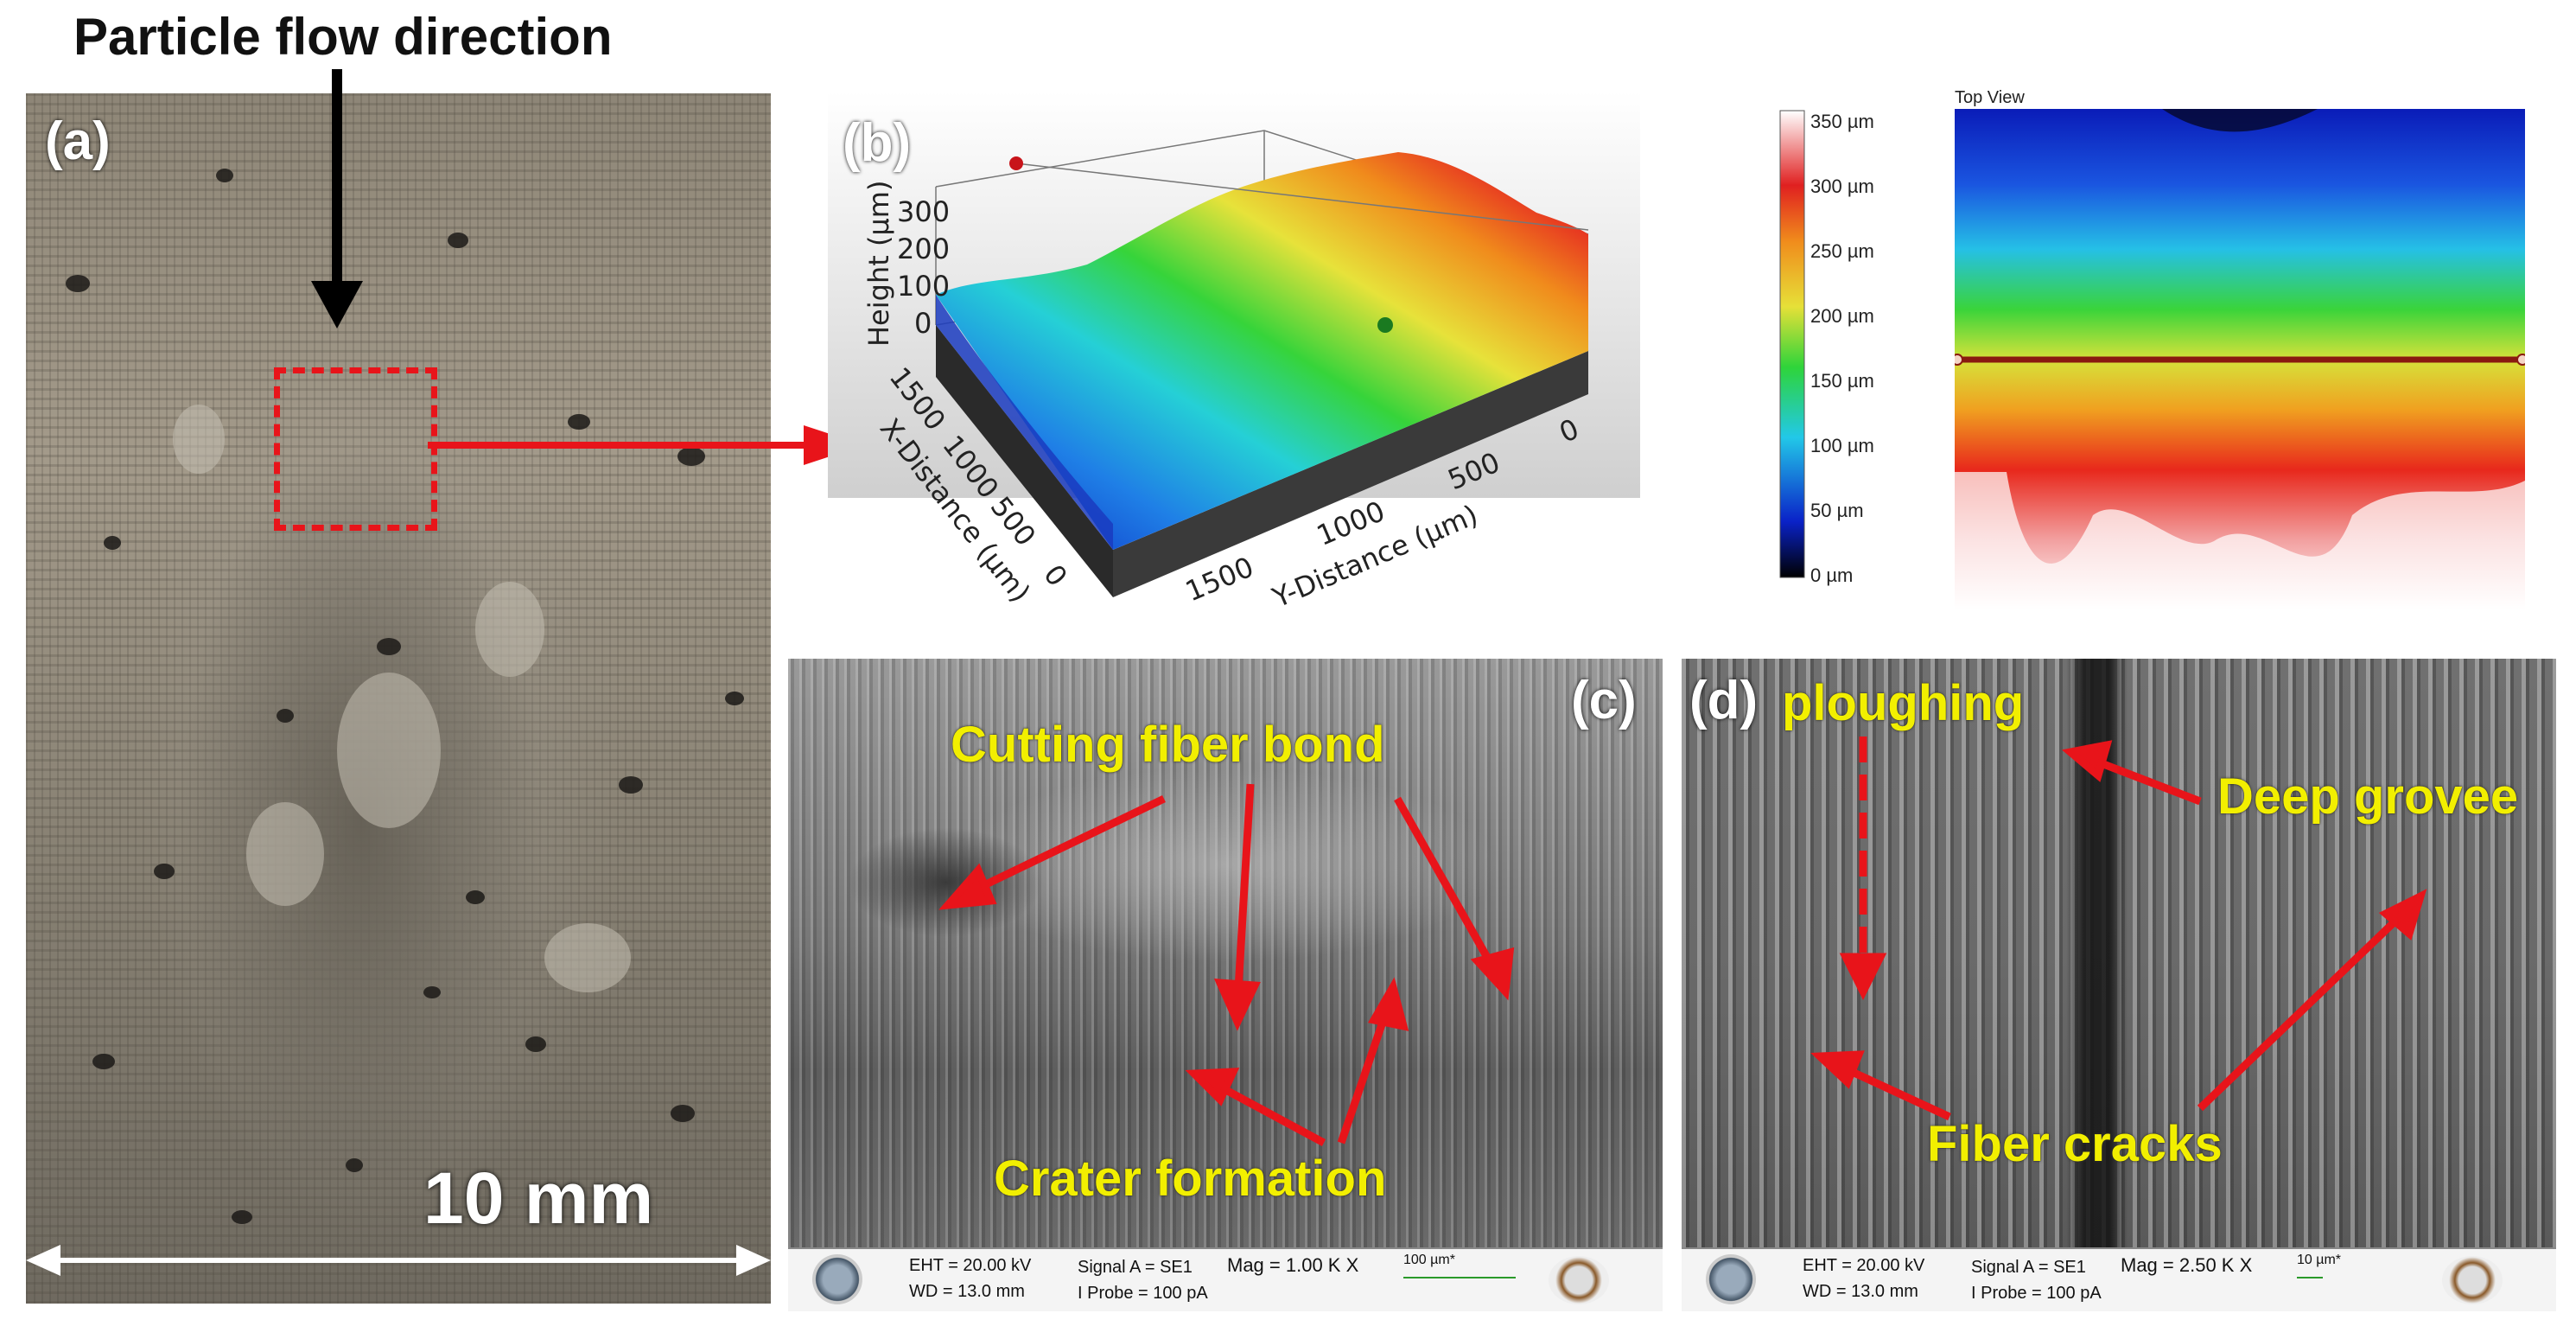 This screenshot has width=2576, height=1339. I want to click on scale-label: 10 mm, so click(538, 1198).